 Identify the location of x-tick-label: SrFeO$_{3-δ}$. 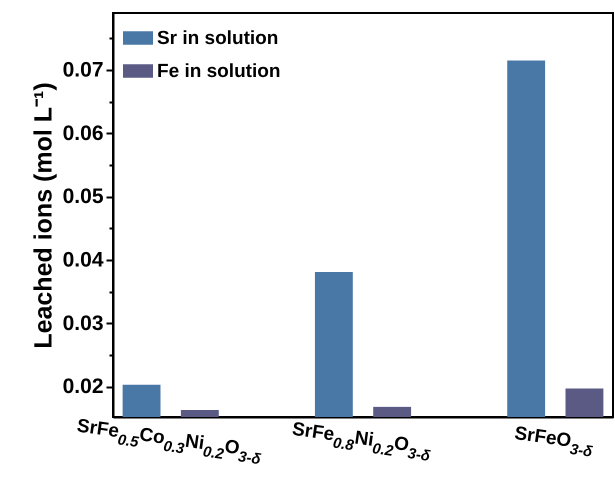
(553, 441).